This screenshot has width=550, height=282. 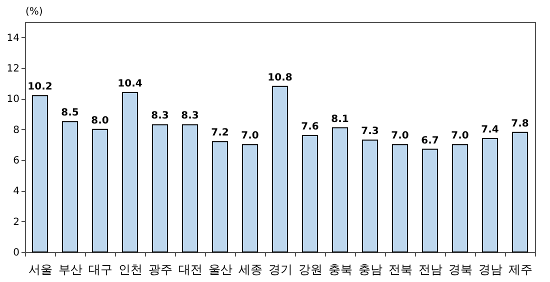 I want to click on x-tick-label: 충북, so click(x=340, y=269).